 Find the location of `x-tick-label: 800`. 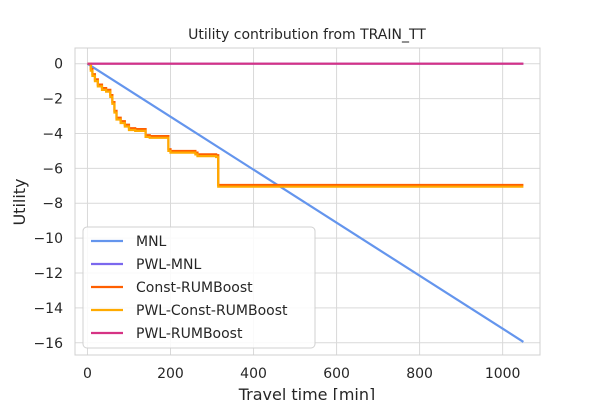

x-tick-label: 800 is located at coordinates (419, 374).